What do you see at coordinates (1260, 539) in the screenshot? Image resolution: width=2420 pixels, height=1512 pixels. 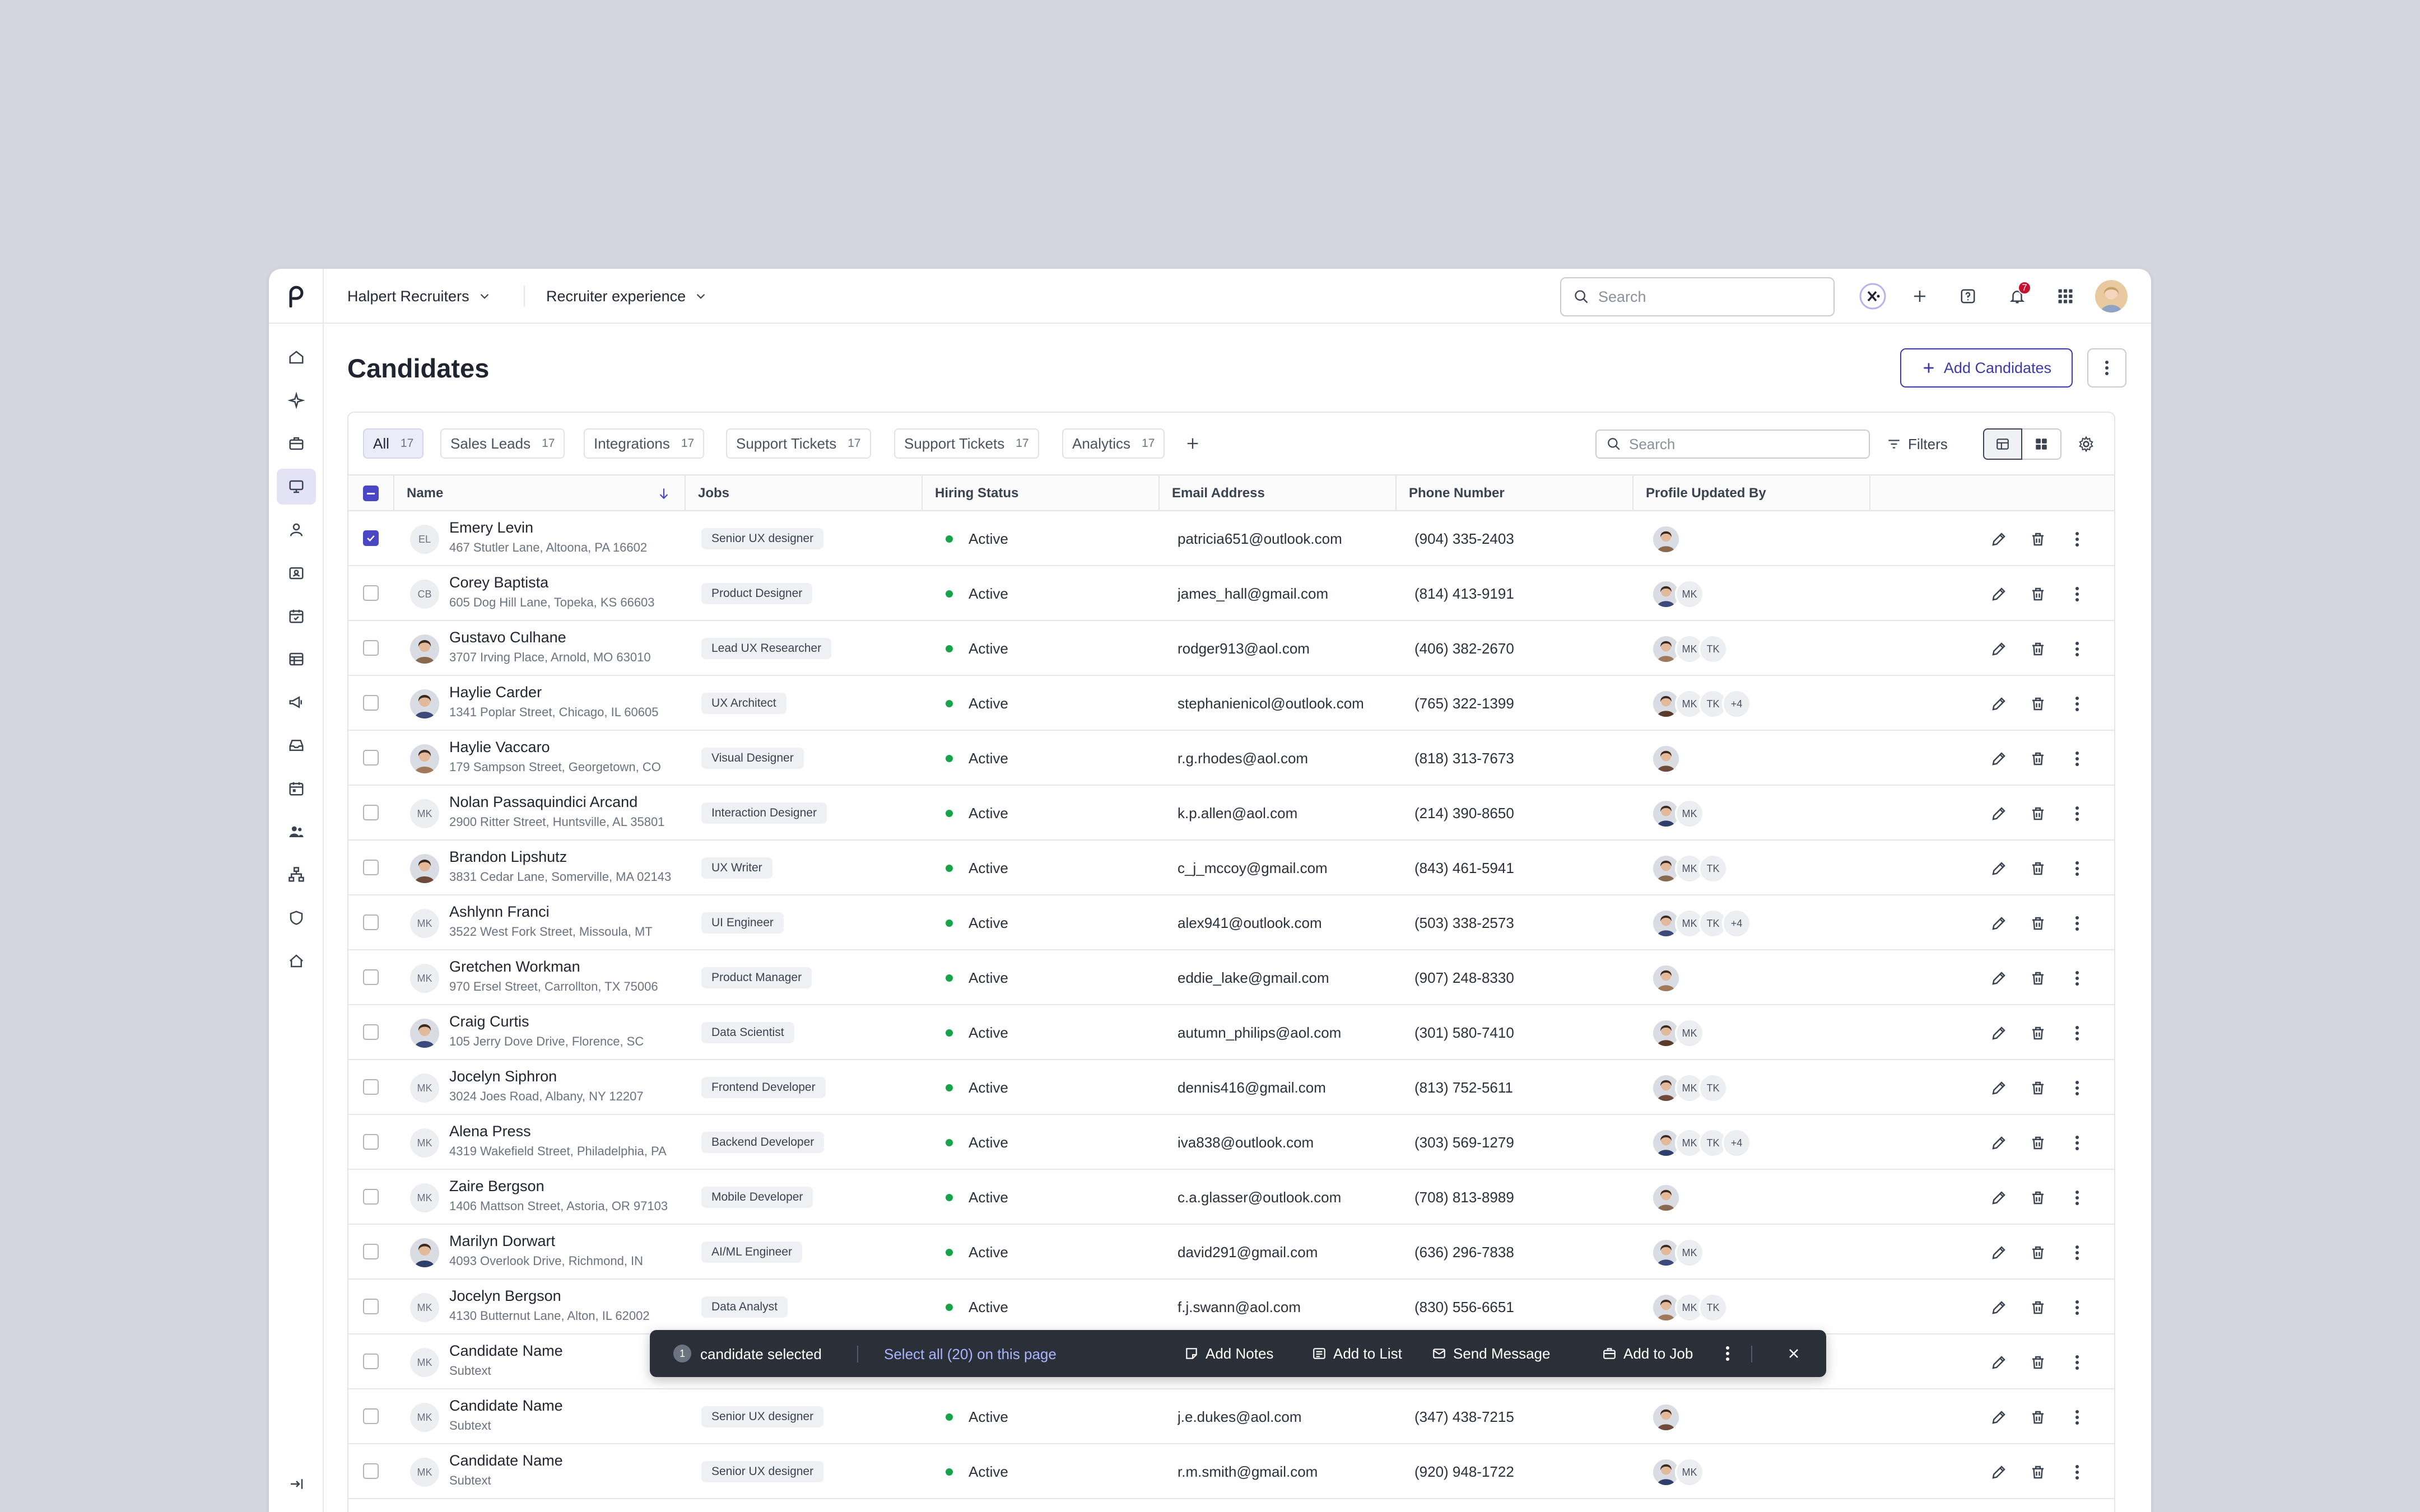 I see `email-address: patricia651@outlook.com` at bounding box center [1260, 539].